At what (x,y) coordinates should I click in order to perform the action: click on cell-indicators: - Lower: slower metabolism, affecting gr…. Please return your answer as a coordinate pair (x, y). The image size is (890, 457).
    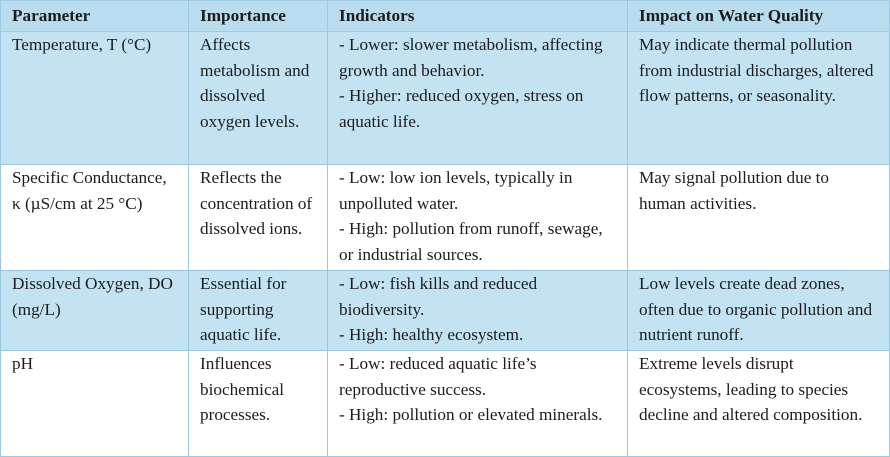
    Looking at the image, I should click on (477, 98).